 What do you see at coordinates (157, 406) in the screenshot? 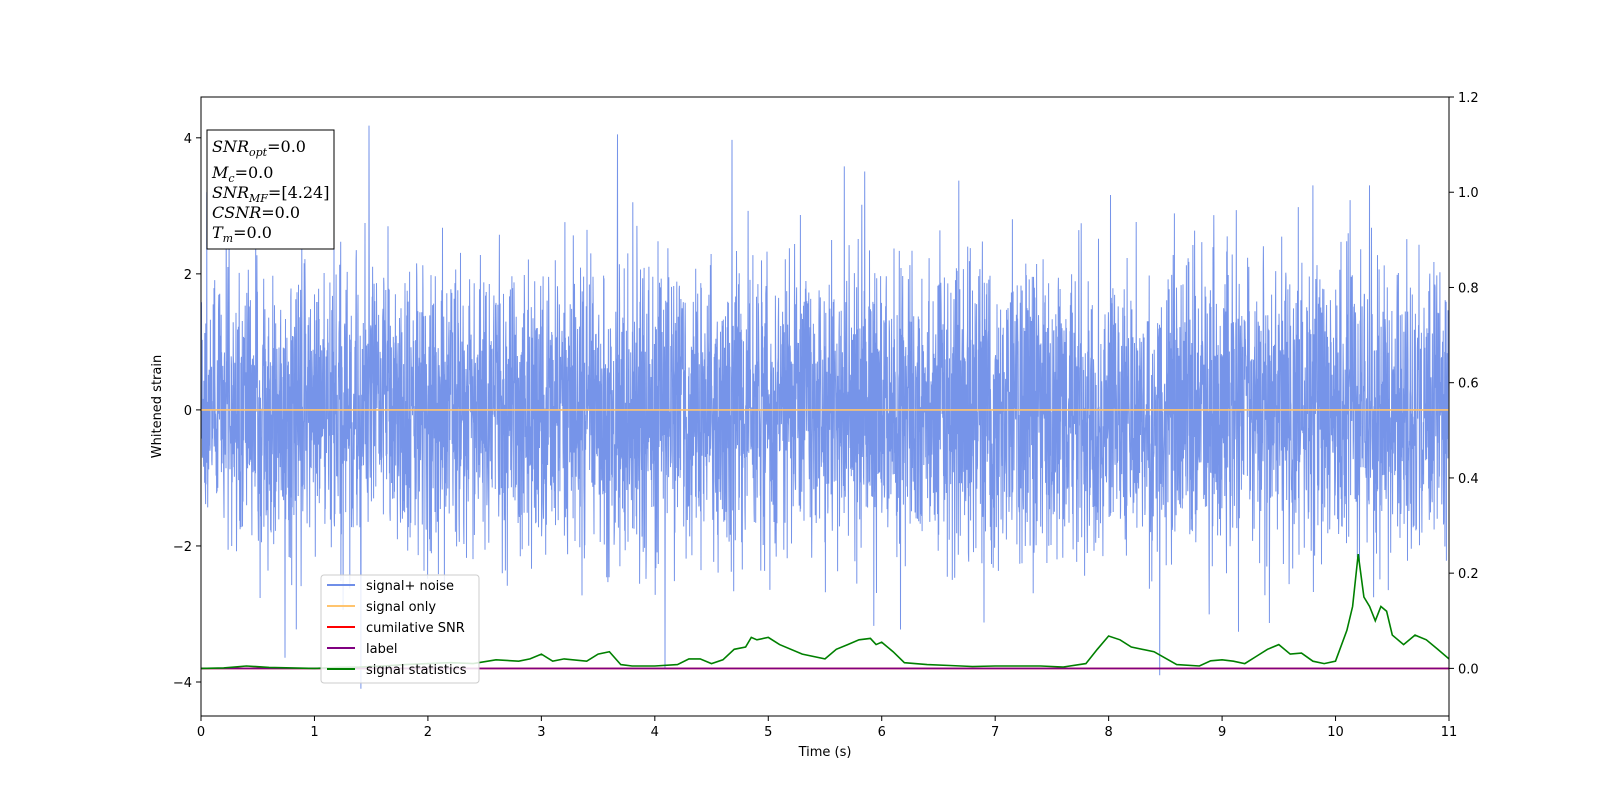
I see `y-axis-label: Whitened strain` at bounding box center [157, 406].